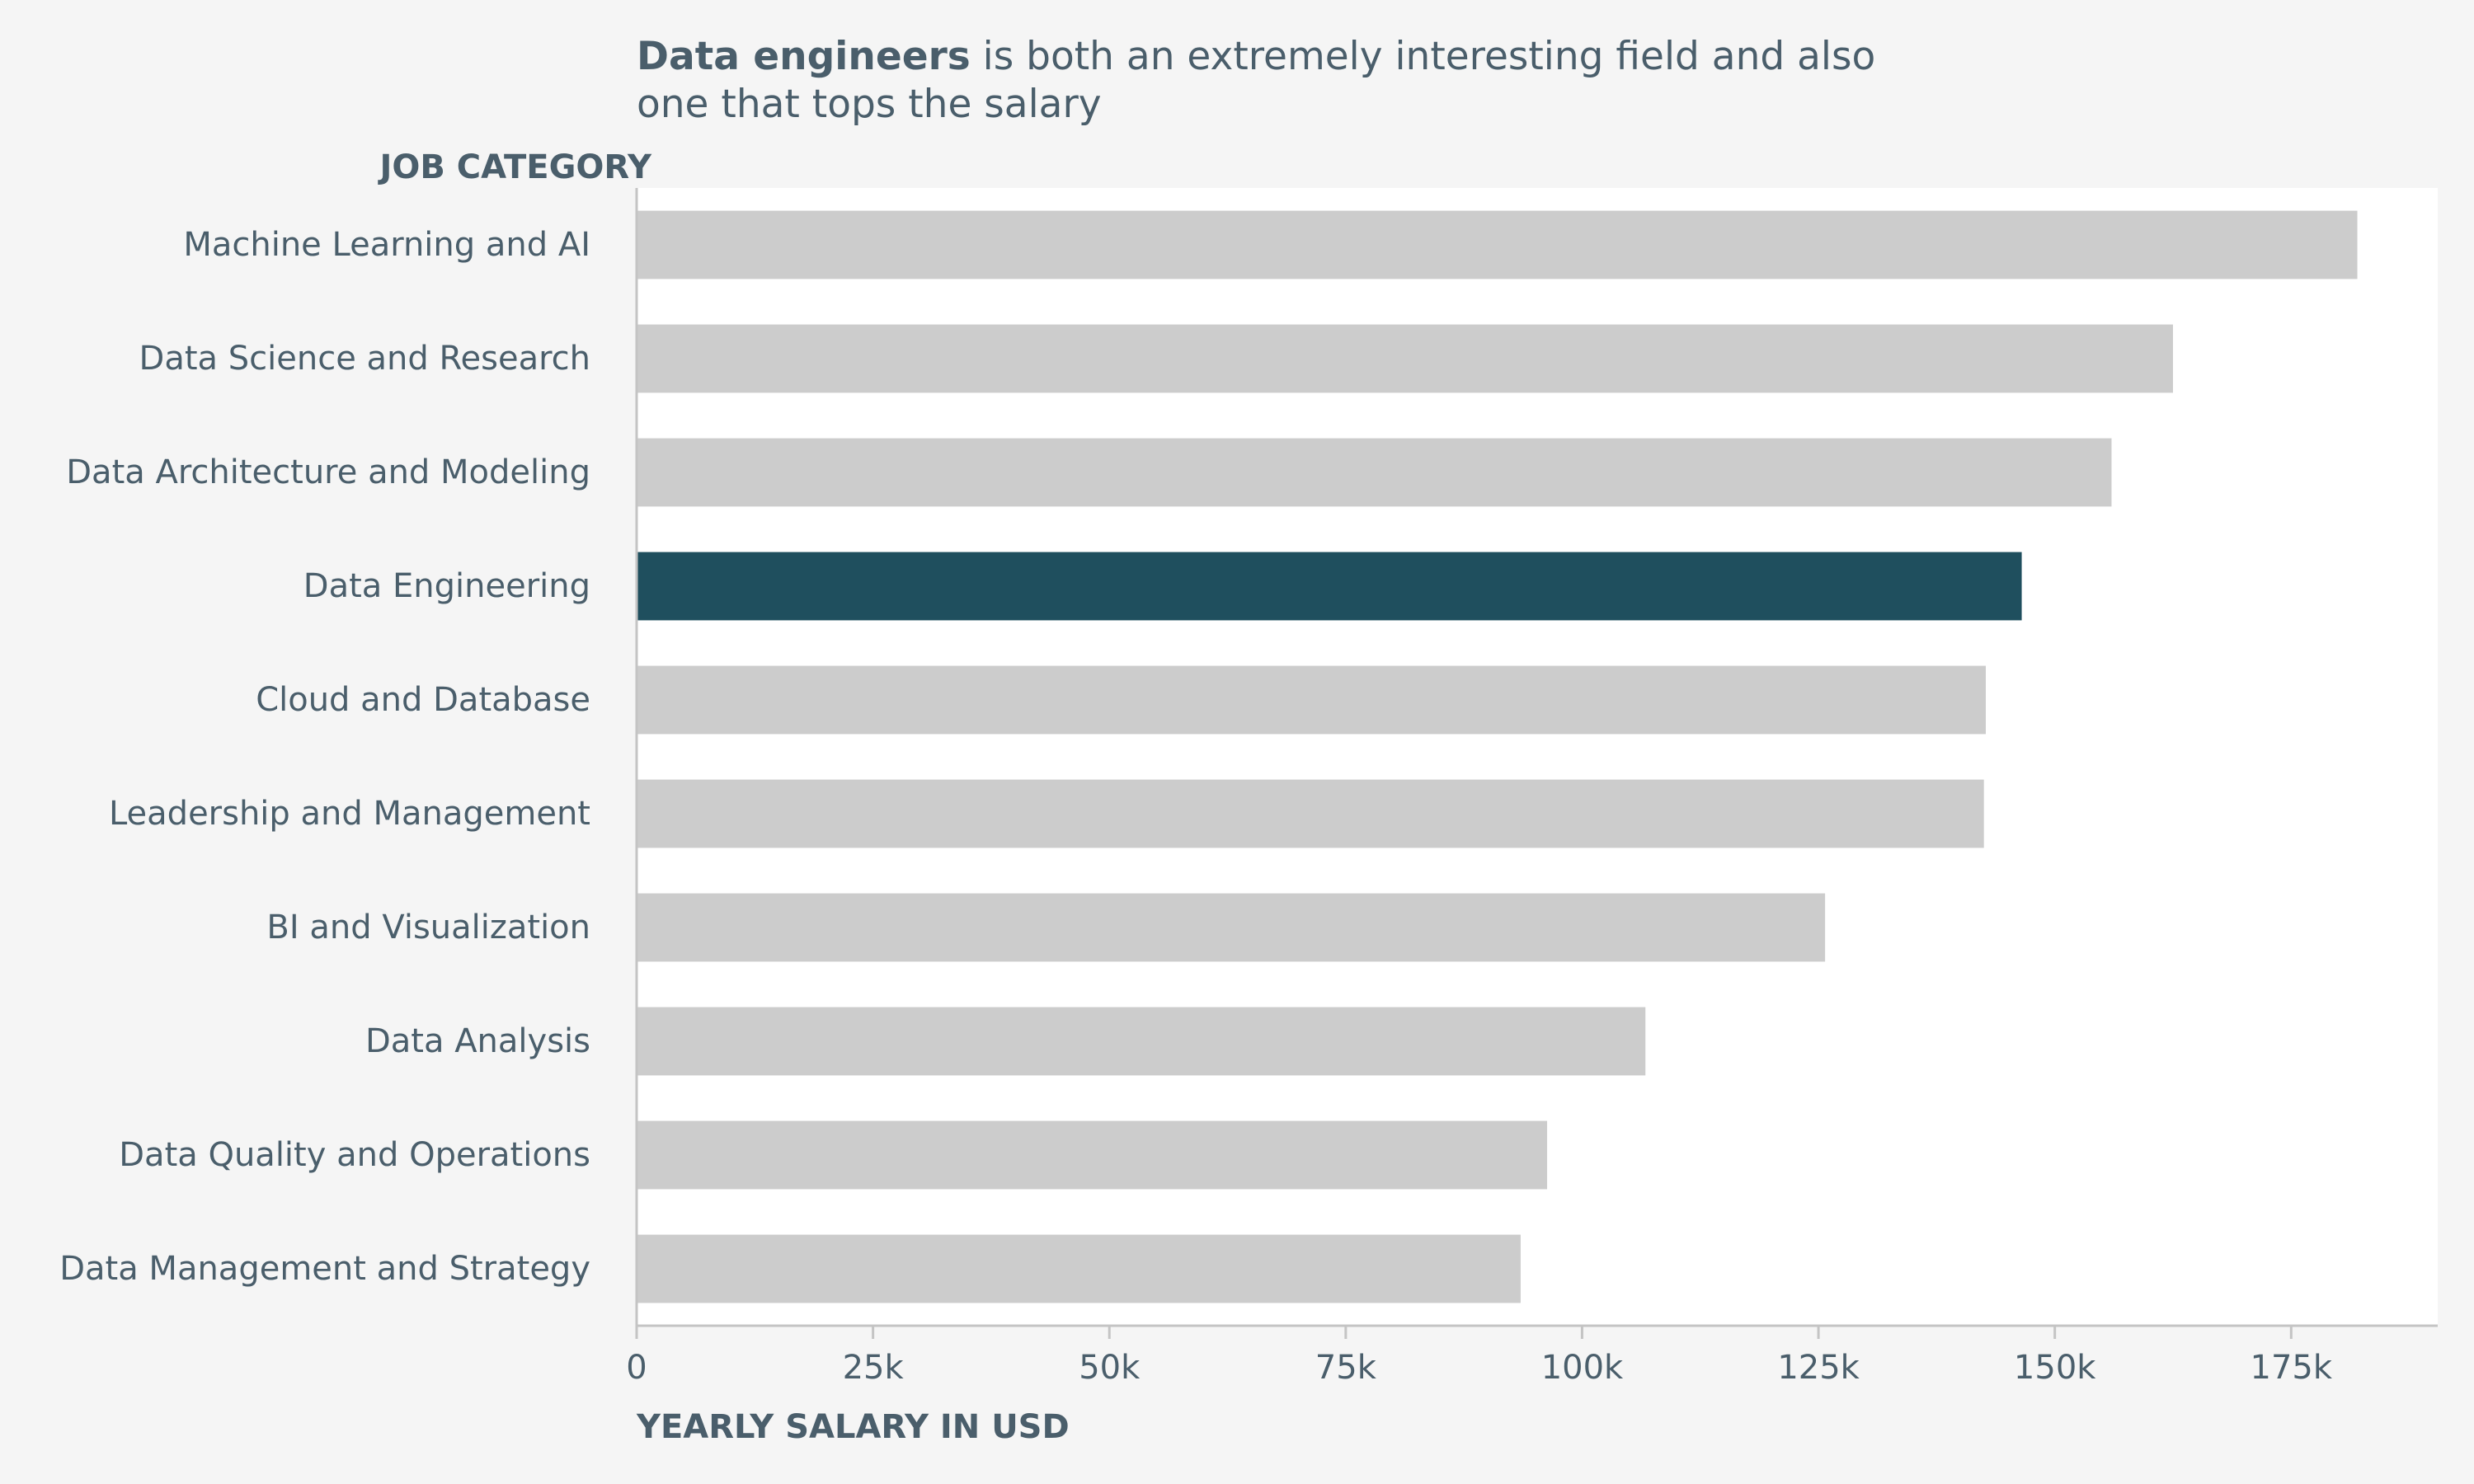 This screenshot has height=1484, width=2474. Describe the element at coordinates (1346, 1368) in the screenshot. I see `x-tick-label: 75k` at that location.